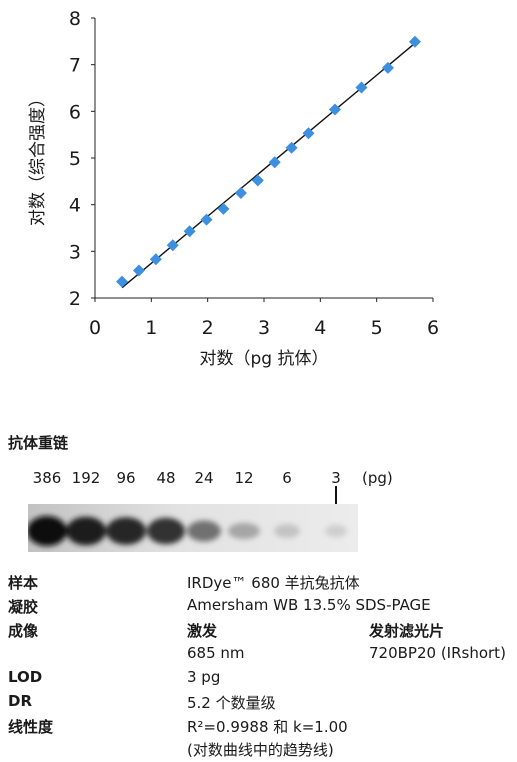  I want to click on sample-value: IRDye™ 680 羊抗兔抗体, so click(273, 583).